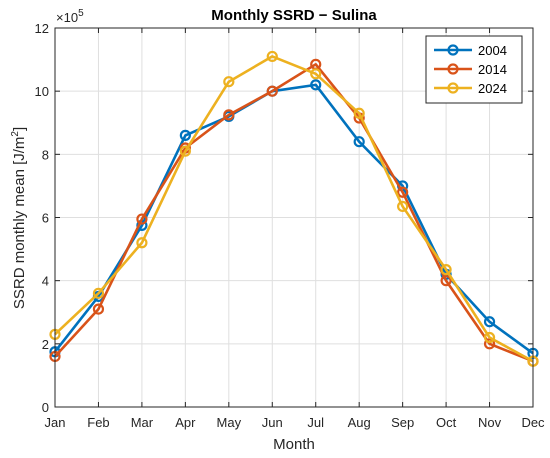  I want to click on x-tick-label: Mar, so click(142, 422).